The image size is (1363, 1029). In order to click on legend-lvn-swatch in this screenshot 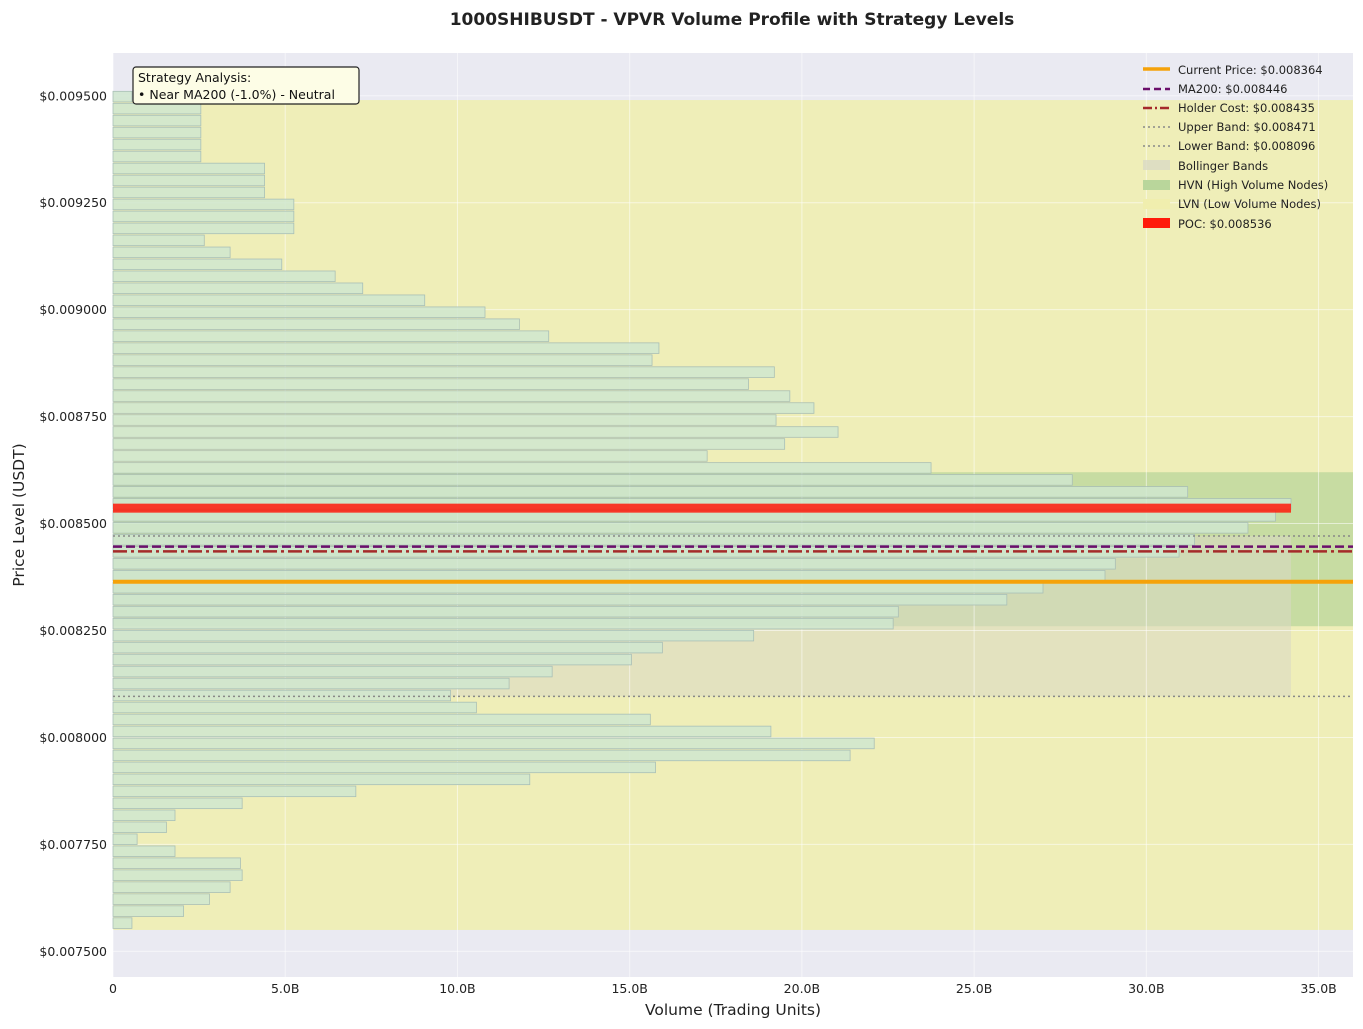, I will do `click(1156, 204)`.